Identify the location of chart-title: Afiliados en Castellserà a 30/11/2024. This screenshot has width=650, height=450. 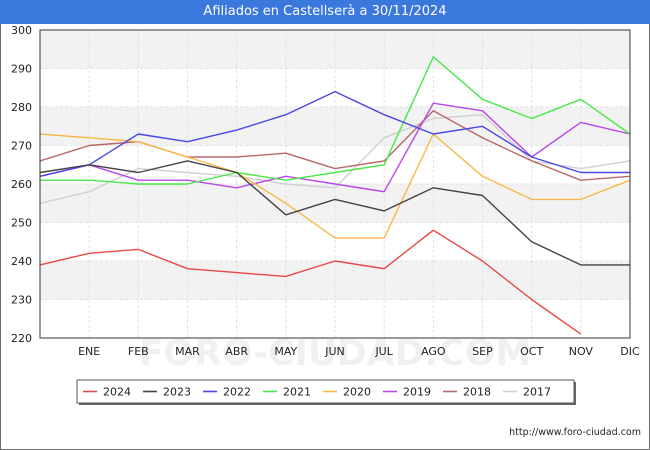
(325, 12).